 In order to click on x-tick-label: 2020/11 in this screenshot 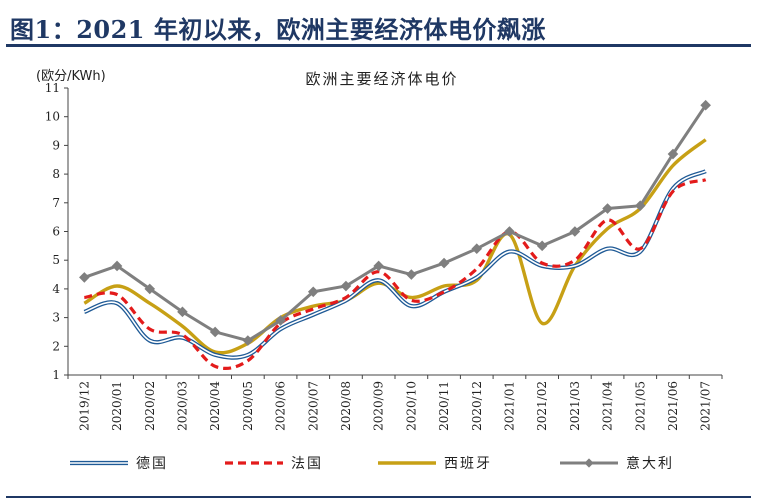, I will do `click(444, 406)`.